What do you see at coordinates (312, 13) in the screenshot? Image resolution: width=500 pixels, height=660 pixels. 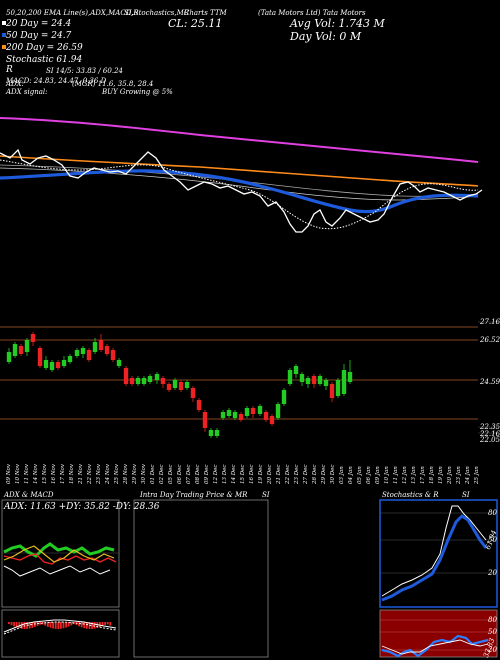 I see `company-name: (Tata Motors Ltd) Tata Motors` at bounding box center [312, 13].